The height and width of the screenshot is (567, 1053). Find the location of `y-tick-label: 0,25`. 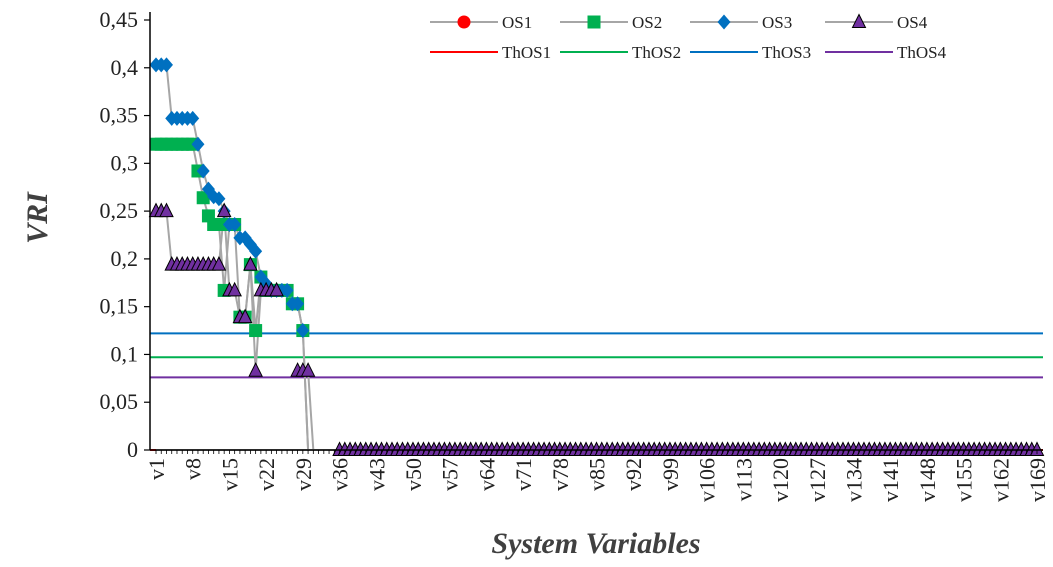

y-tick-label: 0,25 is located at coordinates (119, 210).